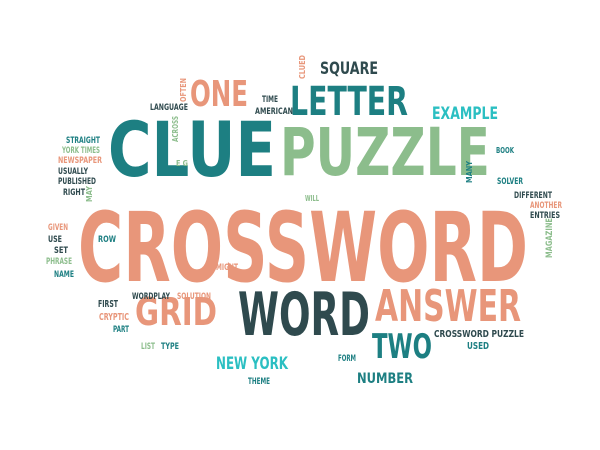 This screenshot has height=450, width=600. I want to click on word-type: TYPE, so click(170, 347).